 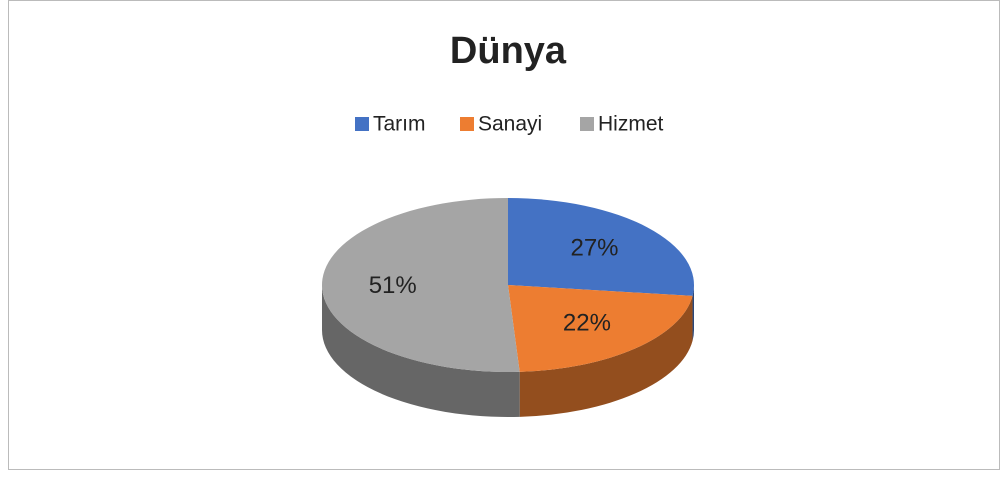 What do you see at coordinates (594, 248) in the screenshot?
I see `data-label: 27%` at bounding box center [594, 248].